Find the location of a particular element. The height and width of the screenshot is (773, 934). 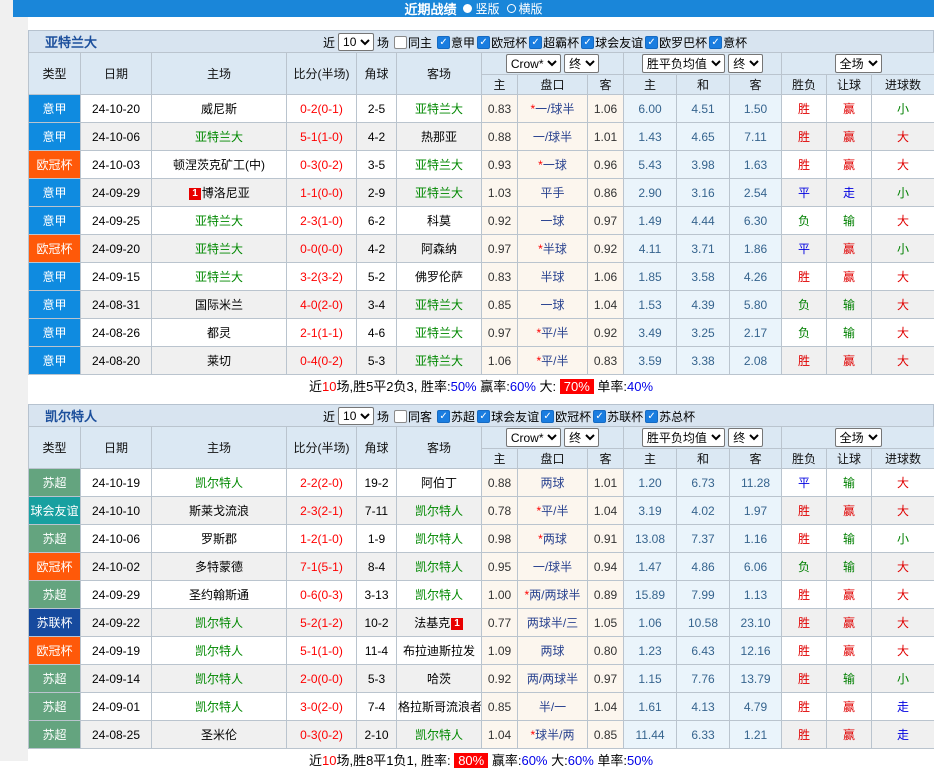

match-date: 24-08-26 is located at coordinates (116, 333).